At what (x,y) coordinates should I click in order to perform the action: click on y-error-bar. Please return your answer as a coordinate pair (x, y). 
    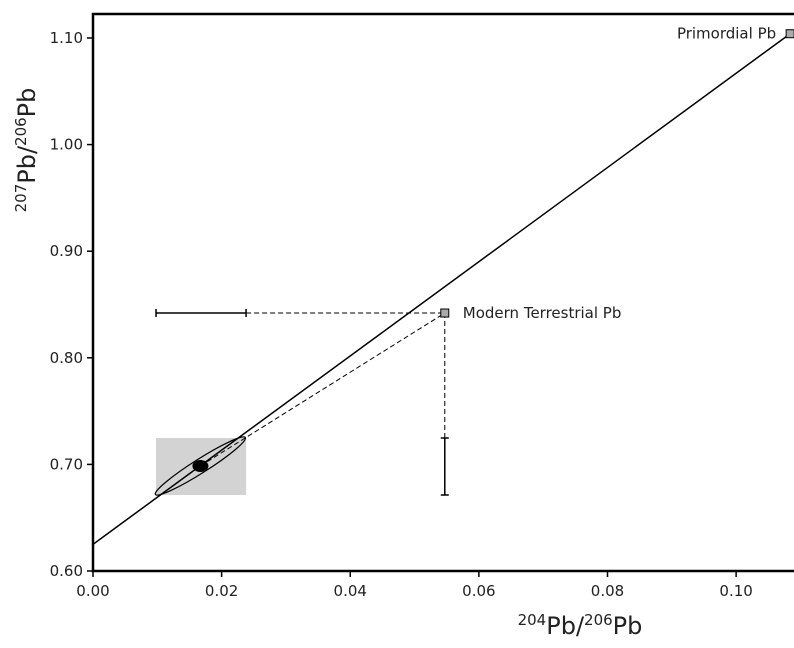
    Looking at the image, I should click on (444, 466).